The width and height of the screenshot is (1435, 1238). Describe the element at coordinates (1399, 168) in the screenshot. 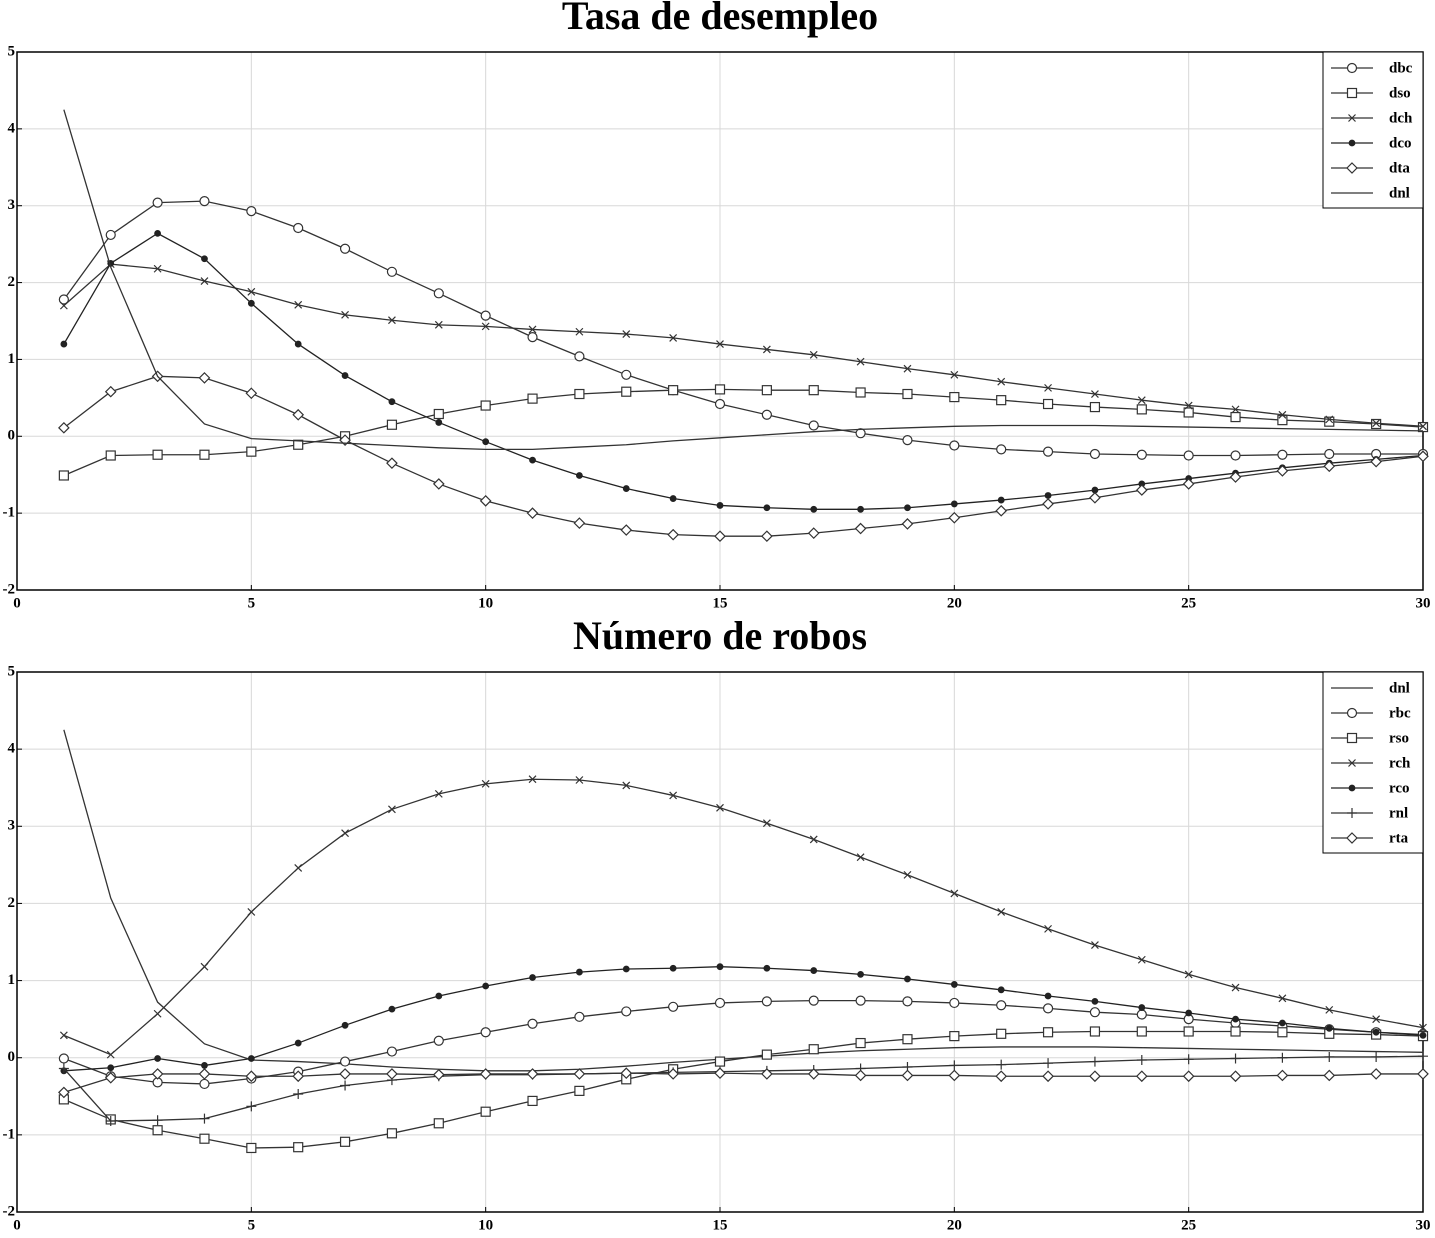

I see `legend-label: dta` at that location.